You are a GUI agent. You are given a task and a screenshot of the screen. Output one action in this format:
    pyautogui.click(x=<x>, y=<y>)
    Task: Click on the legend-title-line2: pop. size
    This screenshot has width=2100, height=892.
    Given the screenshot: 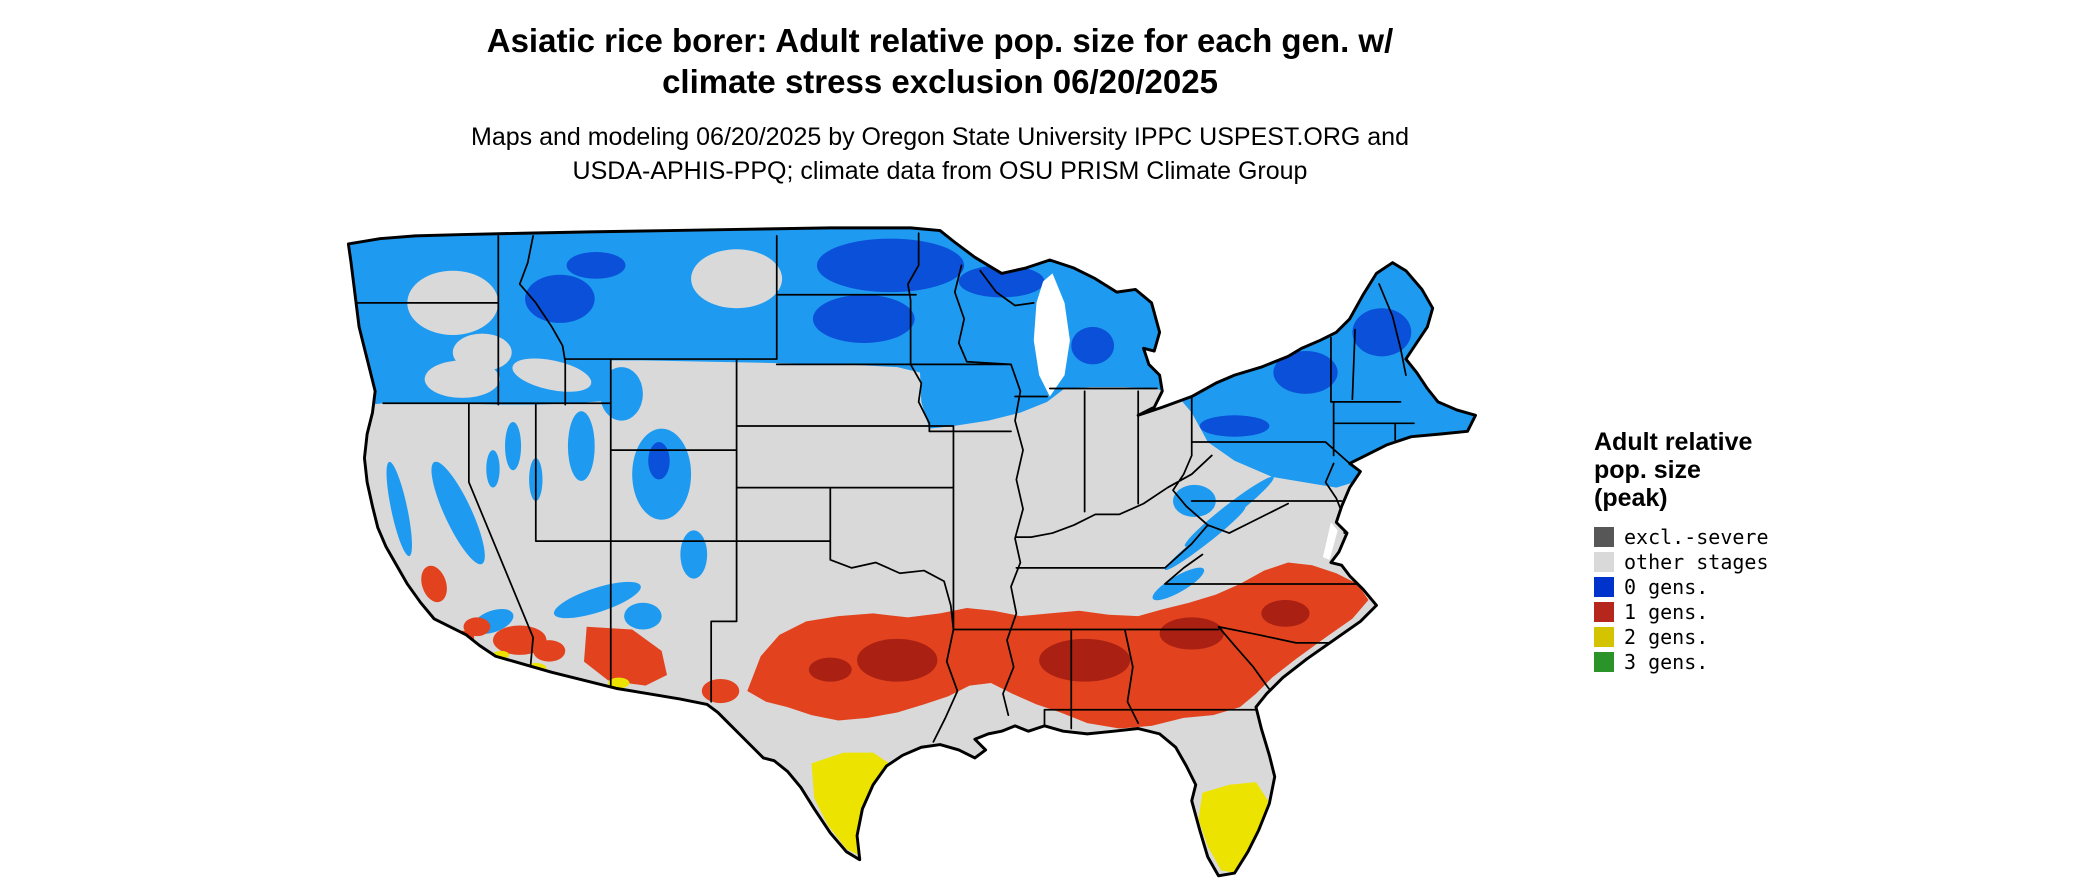 What is the action you would take?
    pyautogui.click(x=1647, y=470)
    